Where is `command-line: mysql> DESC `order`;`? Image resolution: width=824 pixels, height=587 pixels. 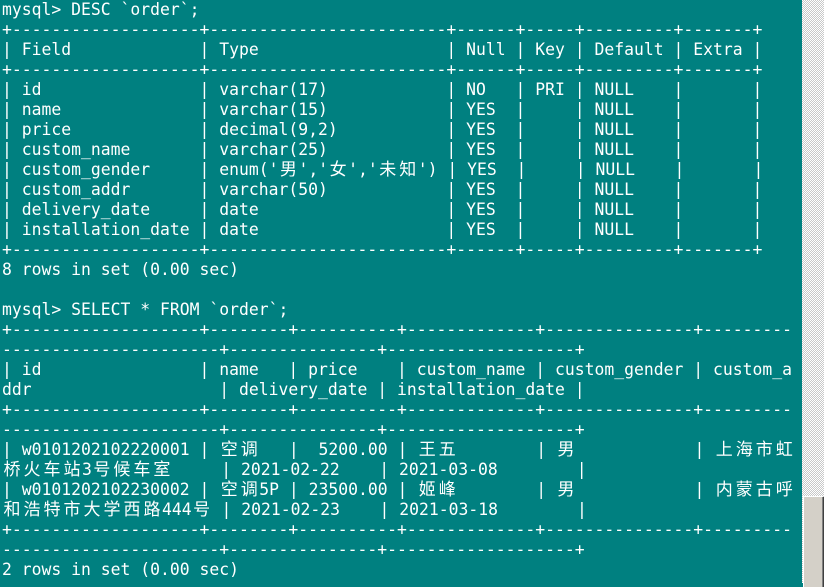
command-line: mysql> DESC `order`; is located at coordinates (101, 9).